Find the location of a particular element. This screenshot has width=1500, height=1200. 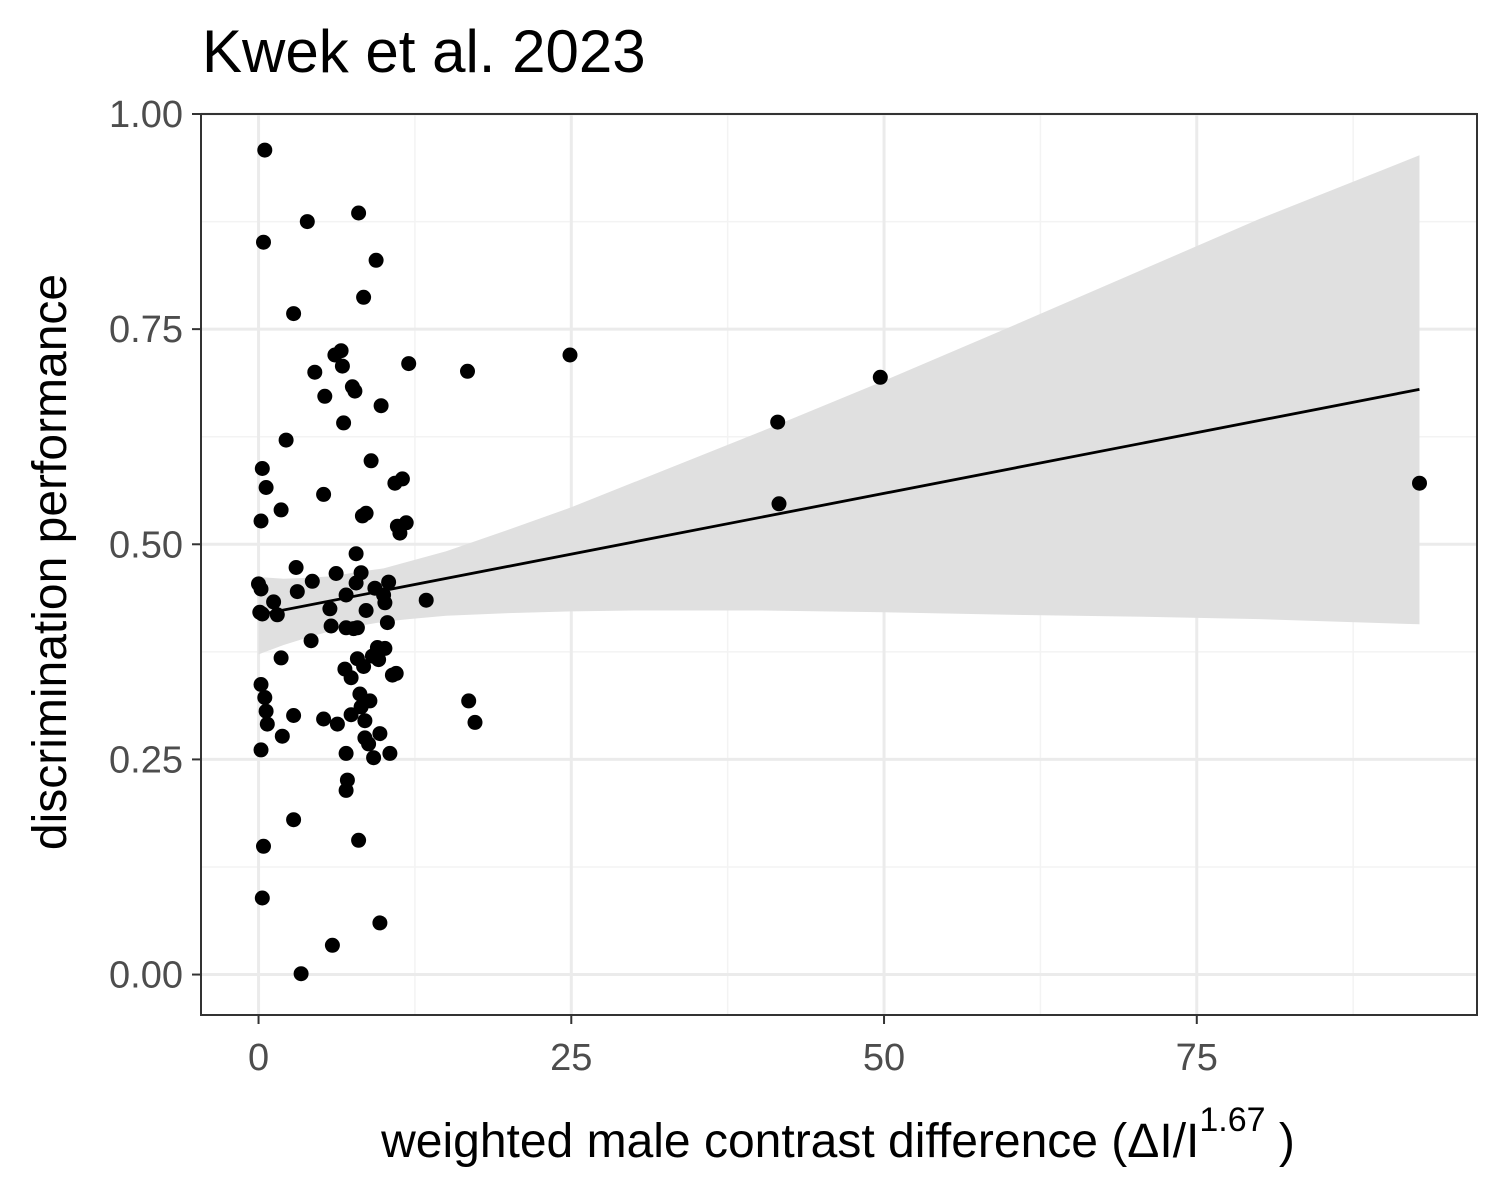

y-tick-label: 1.00 is located at coordinates (146, 115).